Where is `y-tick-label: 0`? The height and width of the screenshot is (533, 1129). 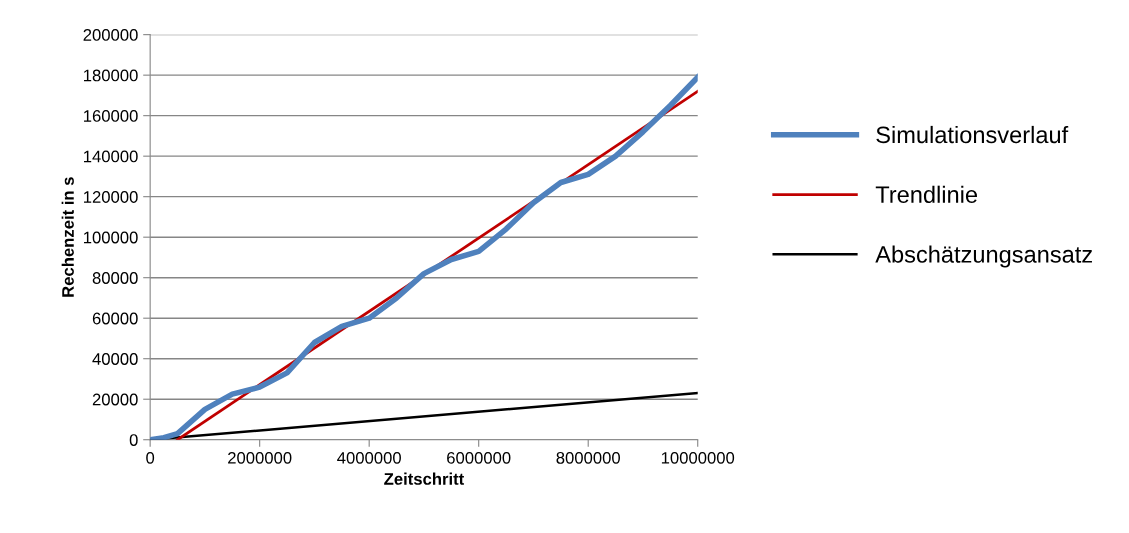
y-tick-label: 0 is located at coordinates (133, 440).